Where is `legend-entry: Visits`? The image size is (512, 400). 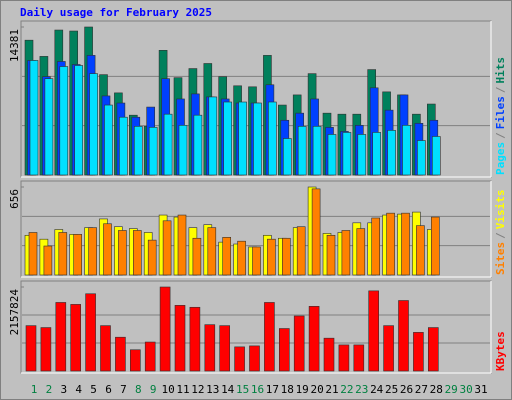 legend-entry: Visits is located at coordinates (500, 210).